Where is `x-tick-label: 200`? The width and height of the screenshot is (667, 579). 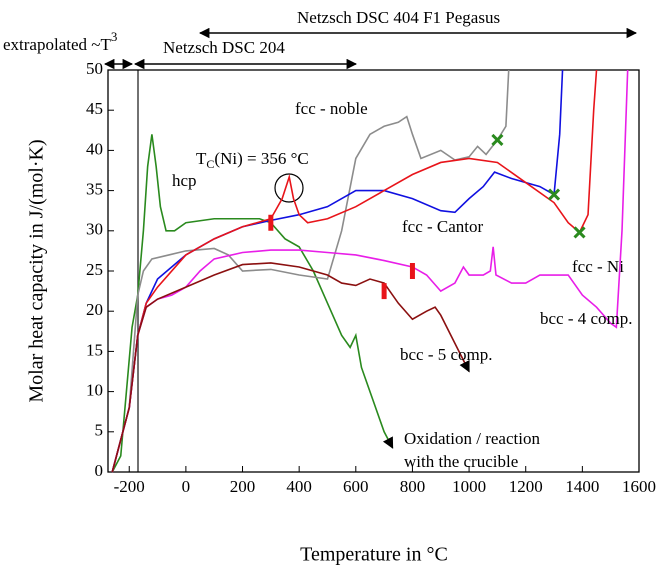
x-tick-label: 200 is located at coordinates (243, 486).